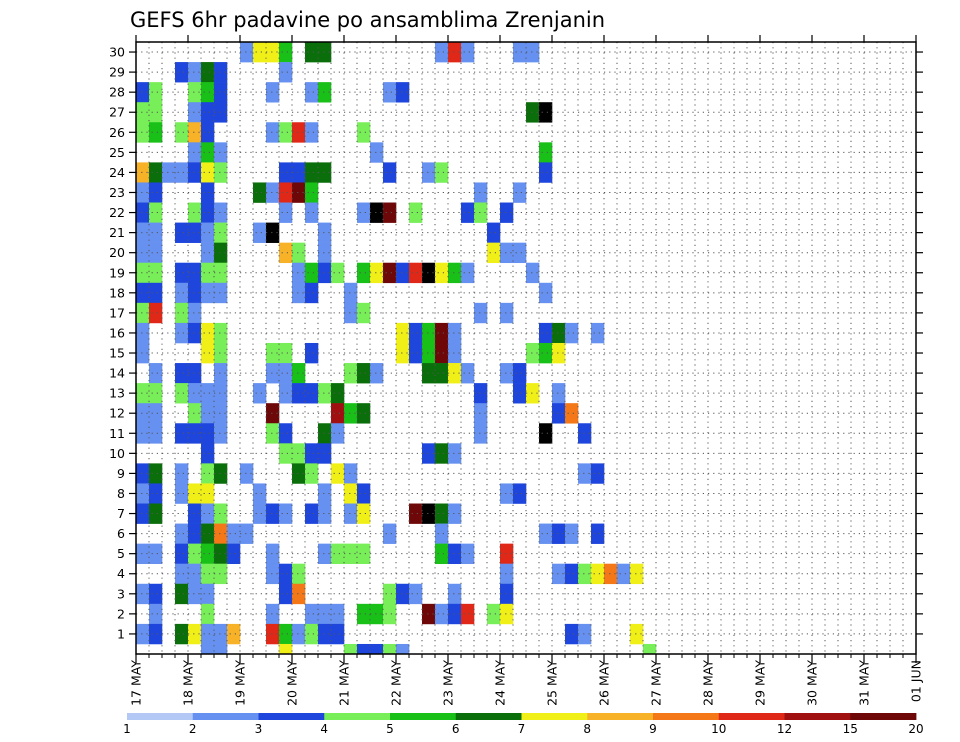  What do you see at coordinates (117, 72) in the screenshot?
I see `y-tick-label: 29` at bounding box center [117, 72].